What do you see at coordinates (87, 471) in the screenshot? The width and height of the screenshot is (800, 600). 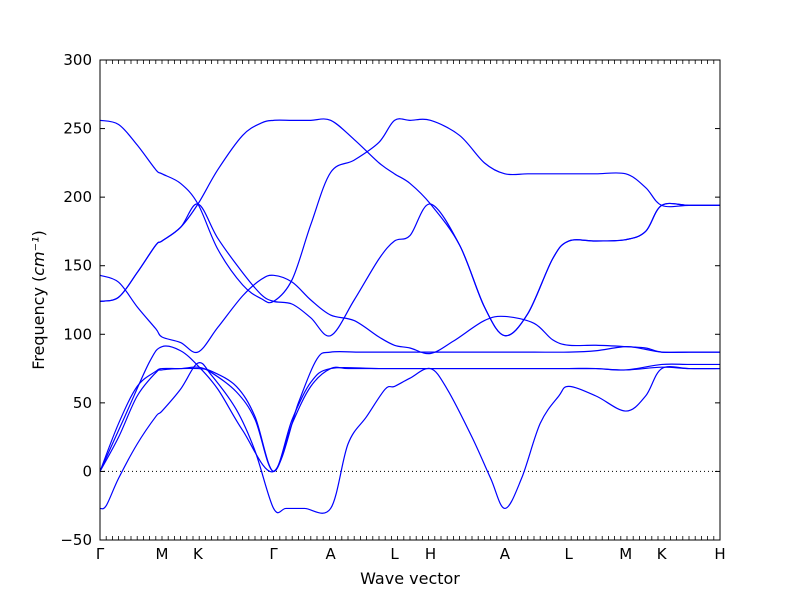 I see `y-tick-label: 0` at bounding box center [87, 471].